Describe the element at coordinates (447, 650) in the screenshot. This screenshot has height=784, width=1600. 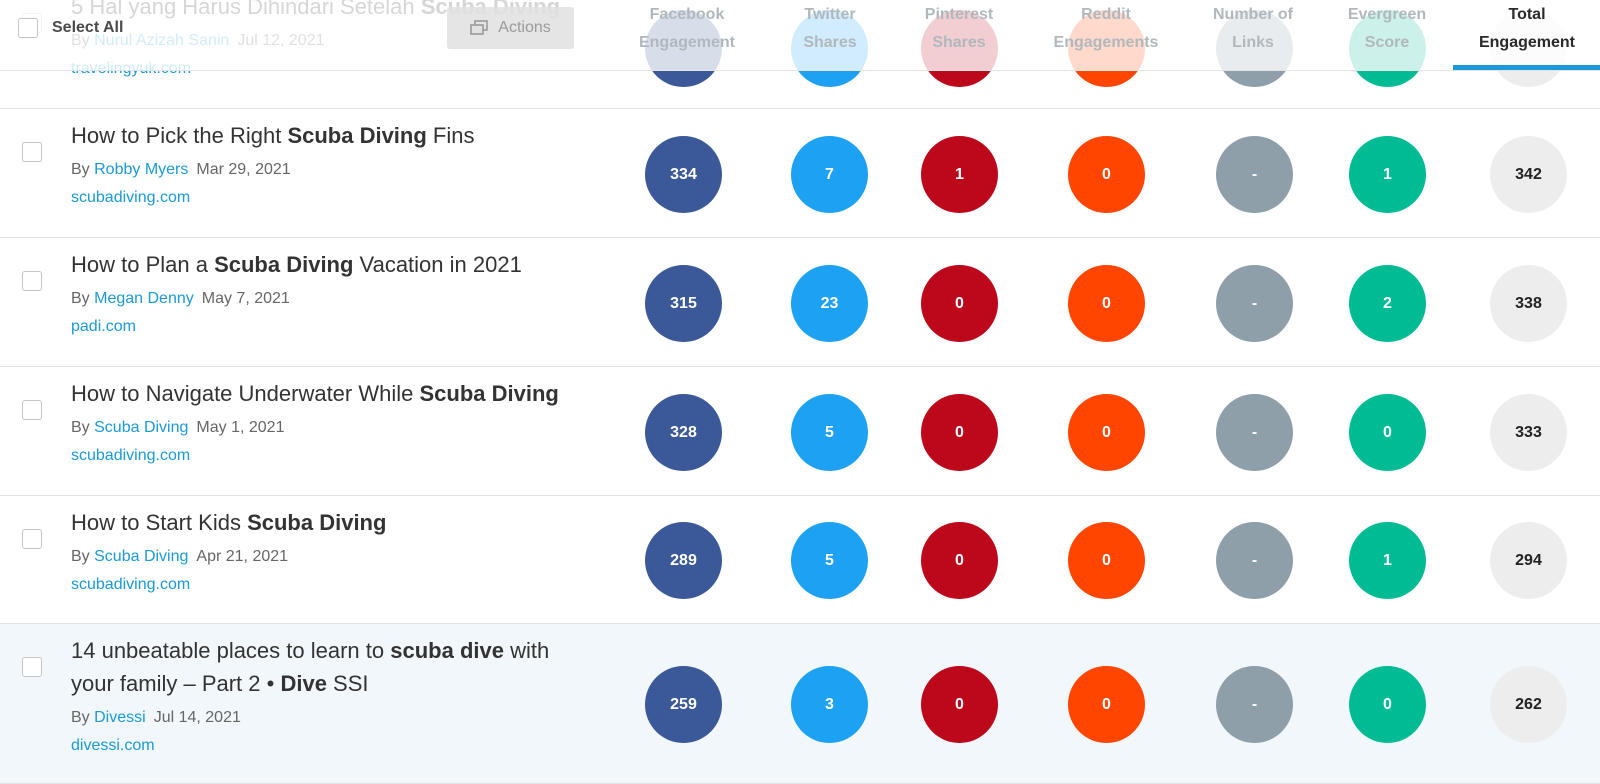
I see `title-keyword: scuba dive` at that location.